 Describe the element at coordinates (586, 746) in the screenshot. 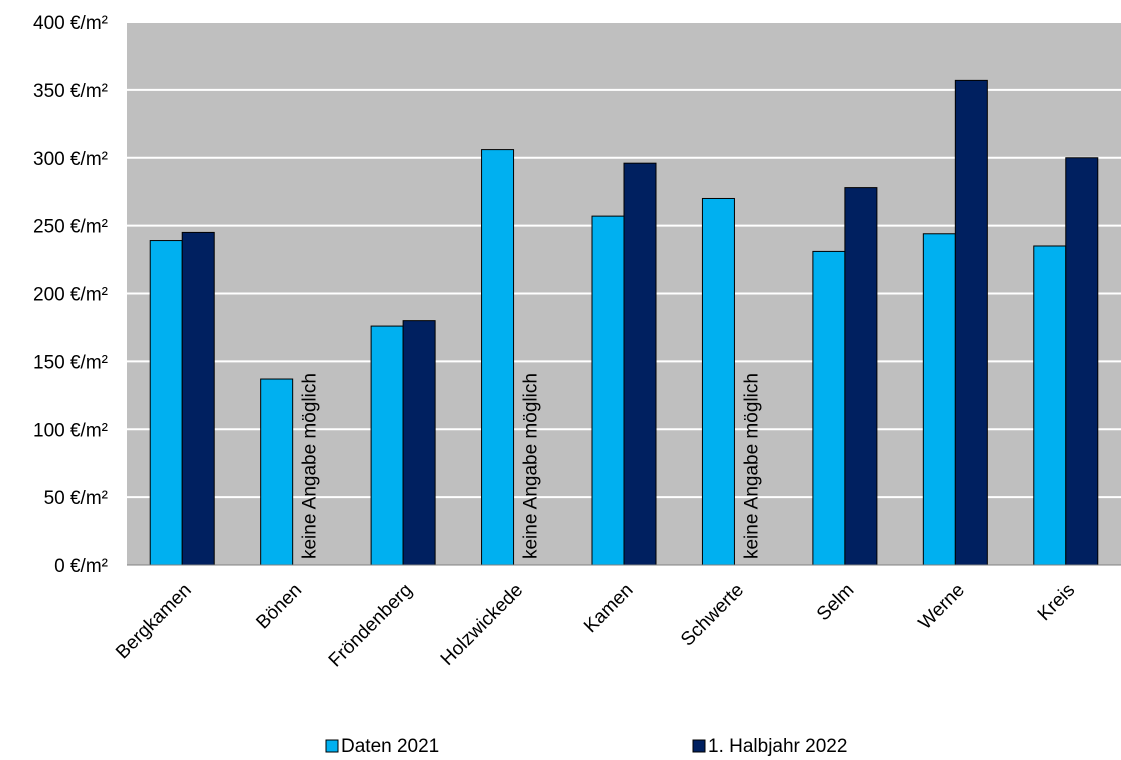

I see `legend: Daten 2021 1. Halbjahr 2022` at that location.